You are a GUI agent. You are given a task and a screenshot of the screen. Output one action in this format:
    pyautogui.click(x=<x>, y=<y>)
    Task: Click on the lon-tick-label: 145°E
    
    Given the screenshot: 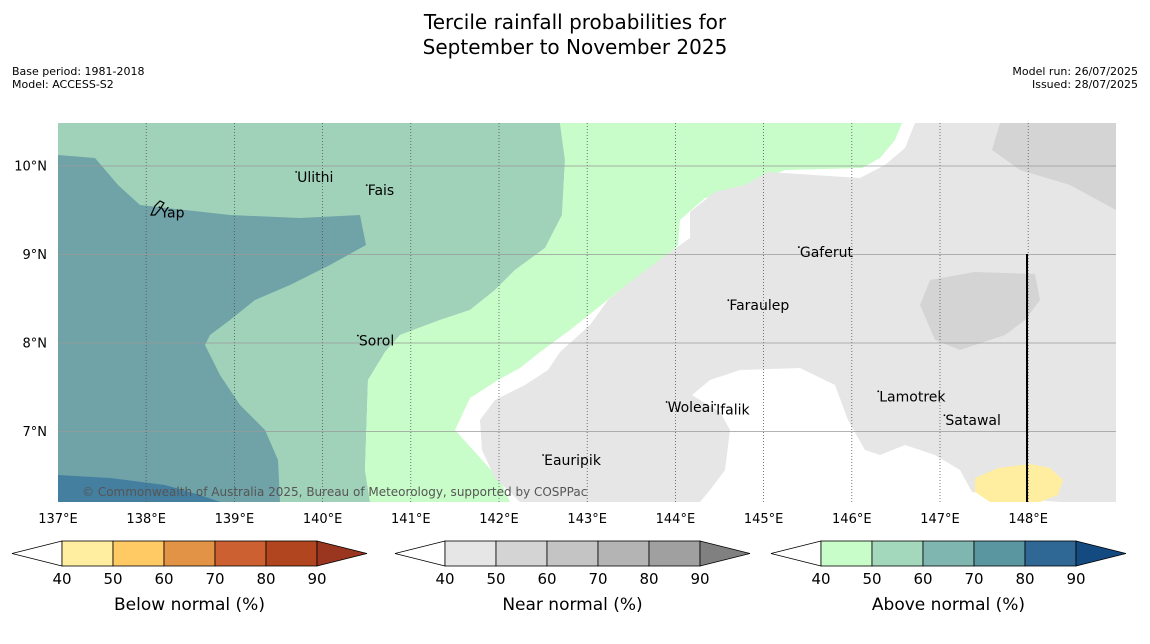 What is the action you would take?
    pyautogui.click(x=764, y=519)
    